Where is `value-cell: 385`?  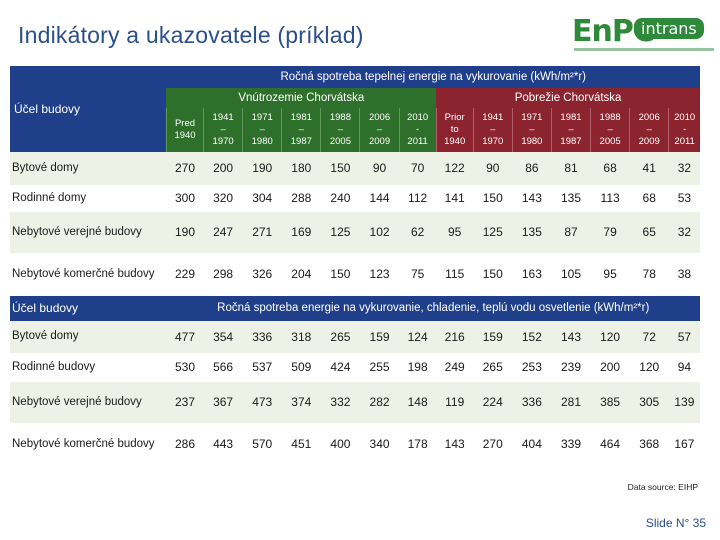
value-cell: 385 is located at coordinates (610, 402).